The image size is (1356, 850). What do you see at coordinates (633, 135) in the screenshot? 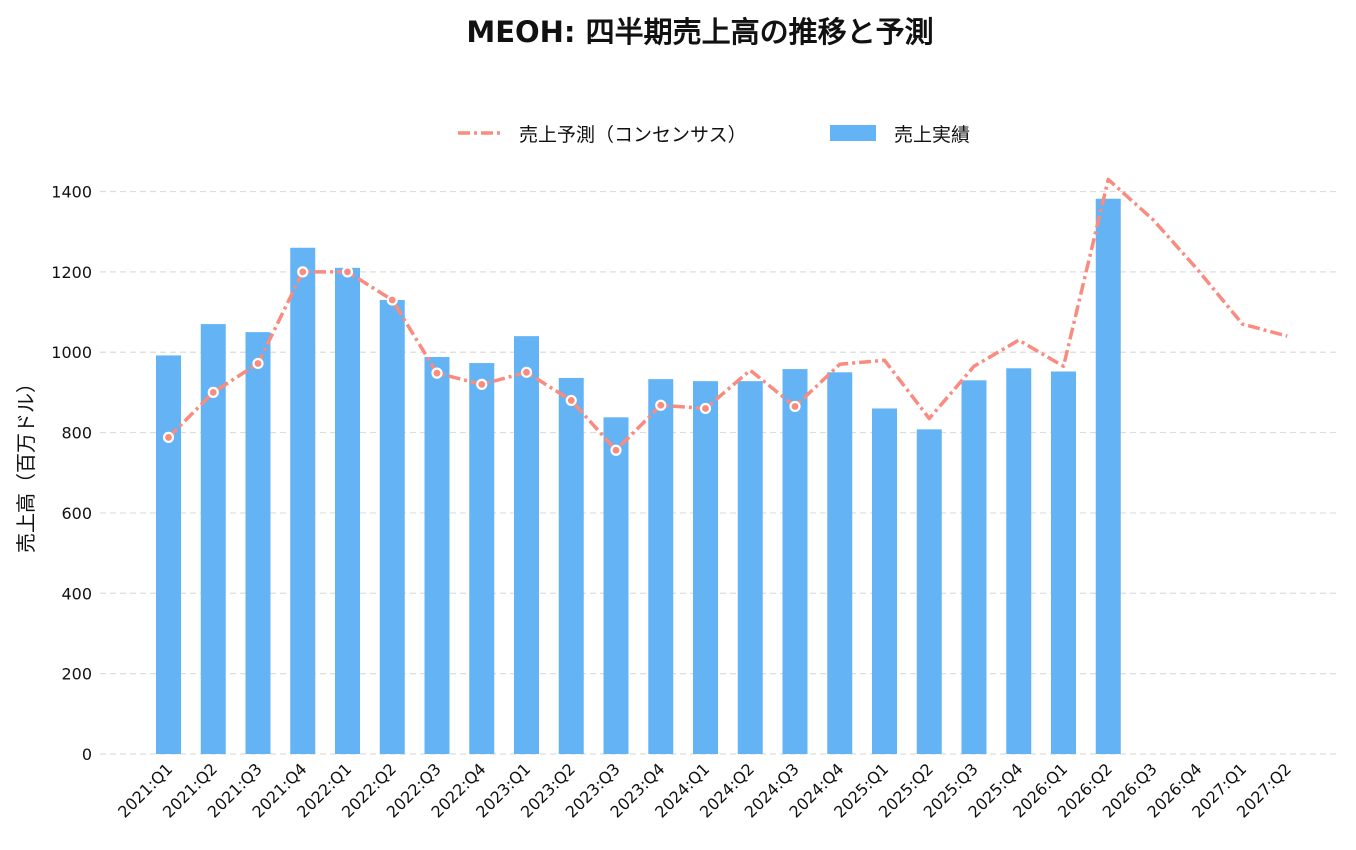
I see `legend-label-forecast: 売上予測（コンセンサス）` at bounding box center [633, 135].